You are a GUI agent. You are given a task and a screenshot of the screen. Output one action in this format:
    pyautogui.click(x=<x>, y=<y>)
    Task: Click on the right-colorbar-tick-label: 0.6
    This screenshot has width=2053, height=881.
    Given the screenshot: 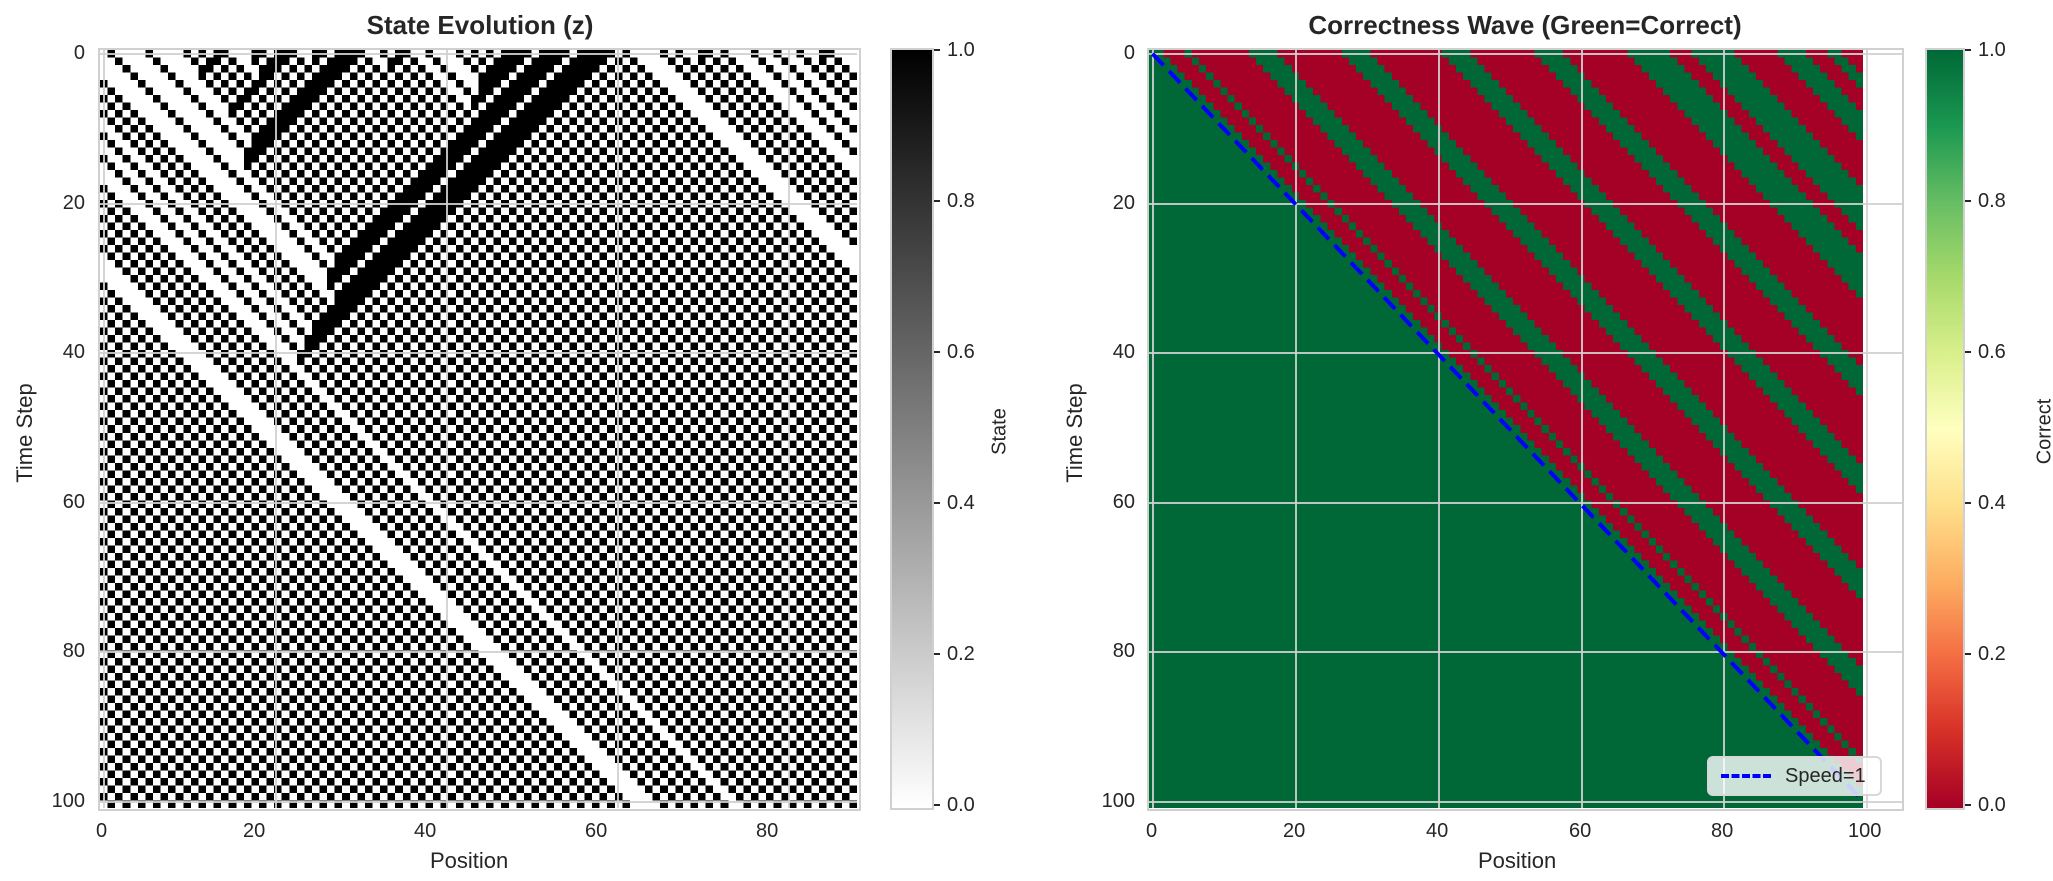 What is the action you would take?
    pyautogui.click(x=1992, y=352)
    